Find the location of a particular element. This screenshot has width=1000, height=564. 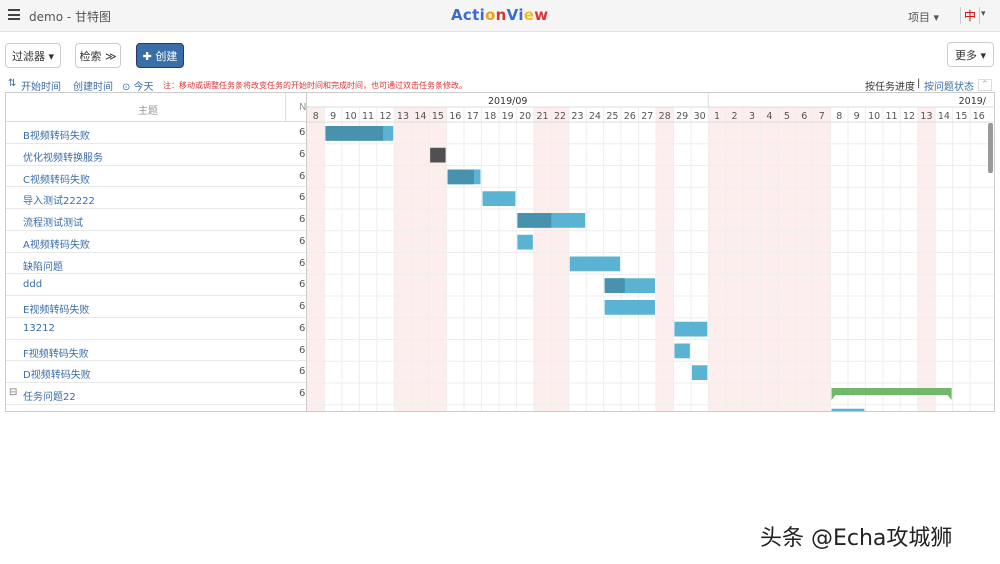

table-row: ddd 6 is located at coordinates (156, 285).